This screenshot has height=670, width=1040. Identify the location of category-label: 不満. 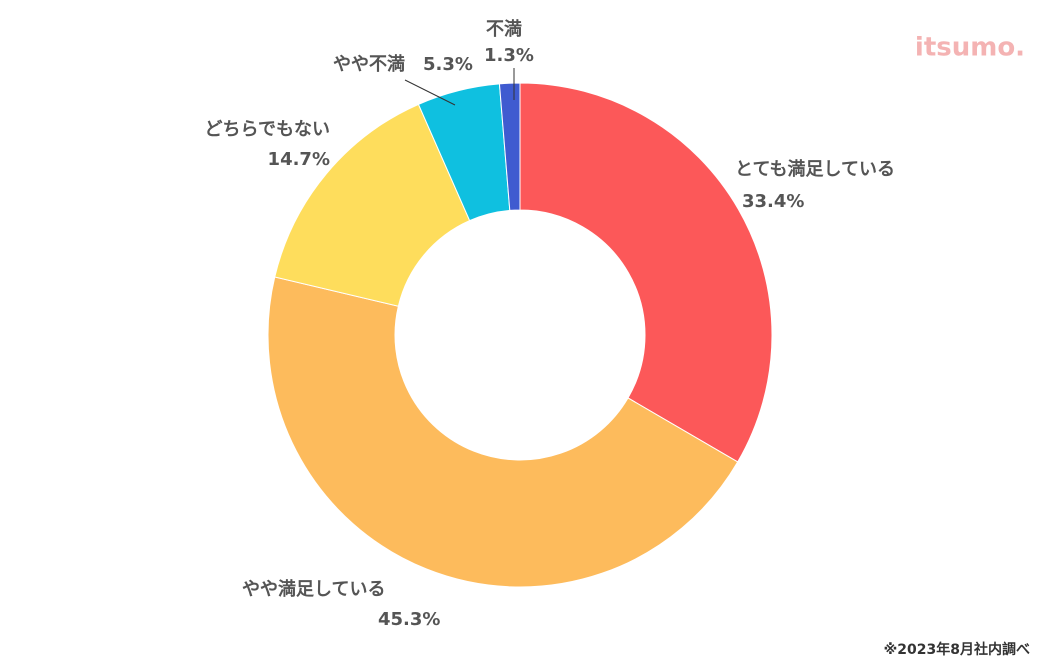
(504, 29).